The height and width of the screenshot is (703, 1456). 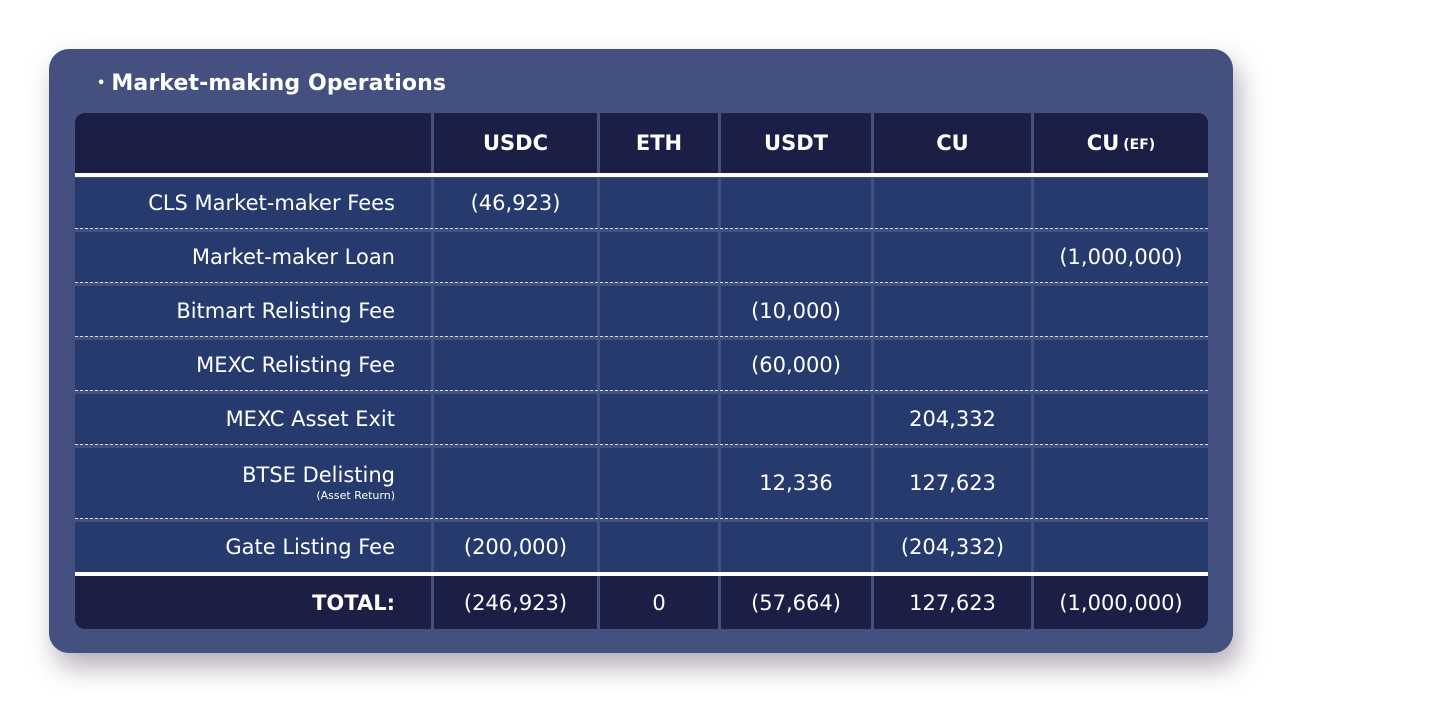 I want to click on column-header: ETH, so click(x=659, y=143).